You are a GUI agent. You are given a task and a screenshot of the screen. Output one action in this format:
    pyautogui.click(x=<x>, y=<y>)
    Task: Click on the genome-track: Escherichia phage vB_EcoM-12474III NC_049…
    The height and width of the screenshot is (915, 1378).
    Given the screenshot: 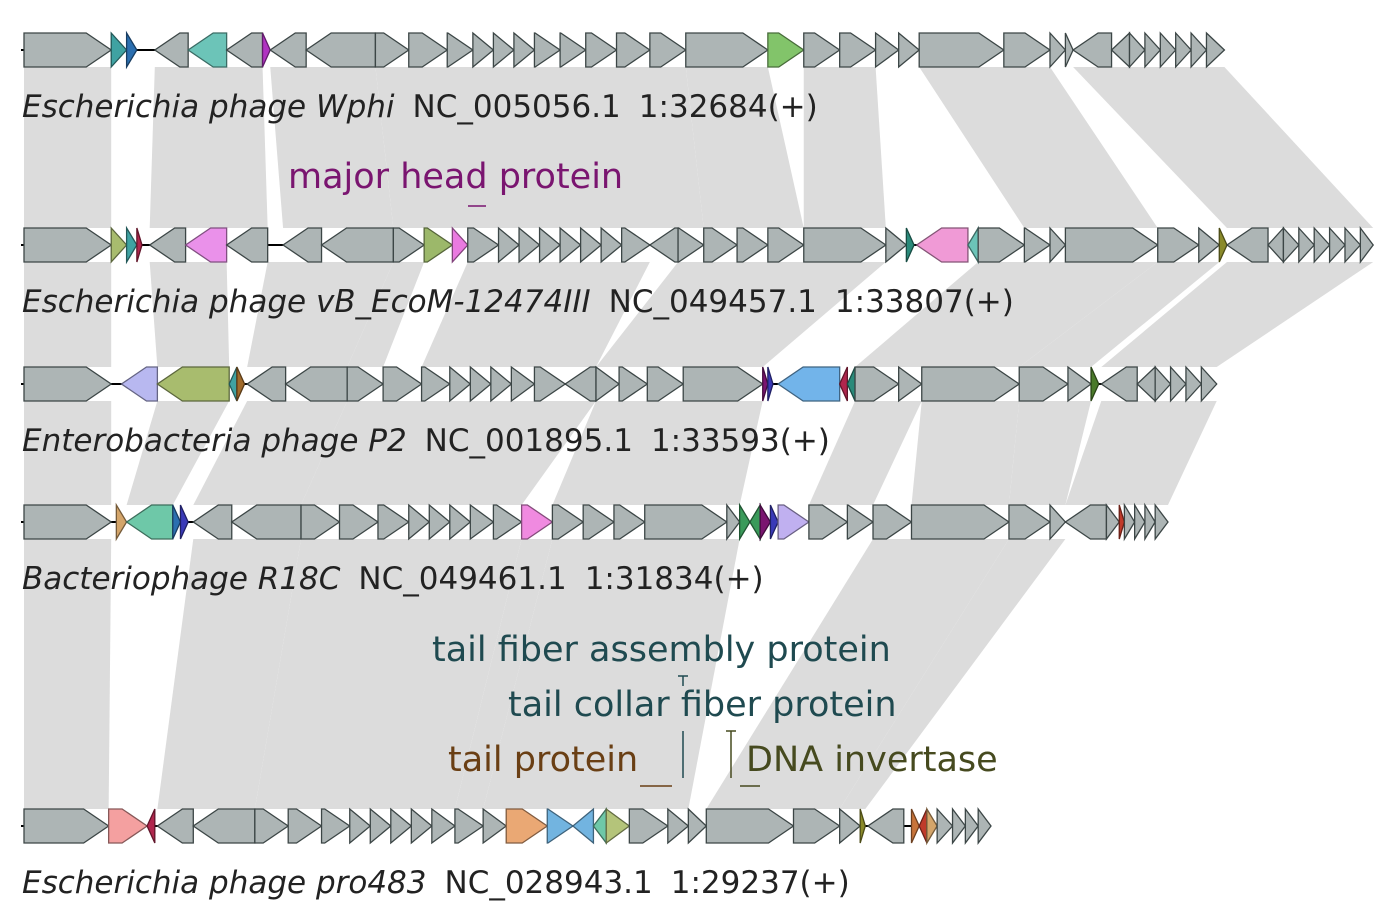 What is the action you would take?
    pyautogui.click(x=698, y=272)
    